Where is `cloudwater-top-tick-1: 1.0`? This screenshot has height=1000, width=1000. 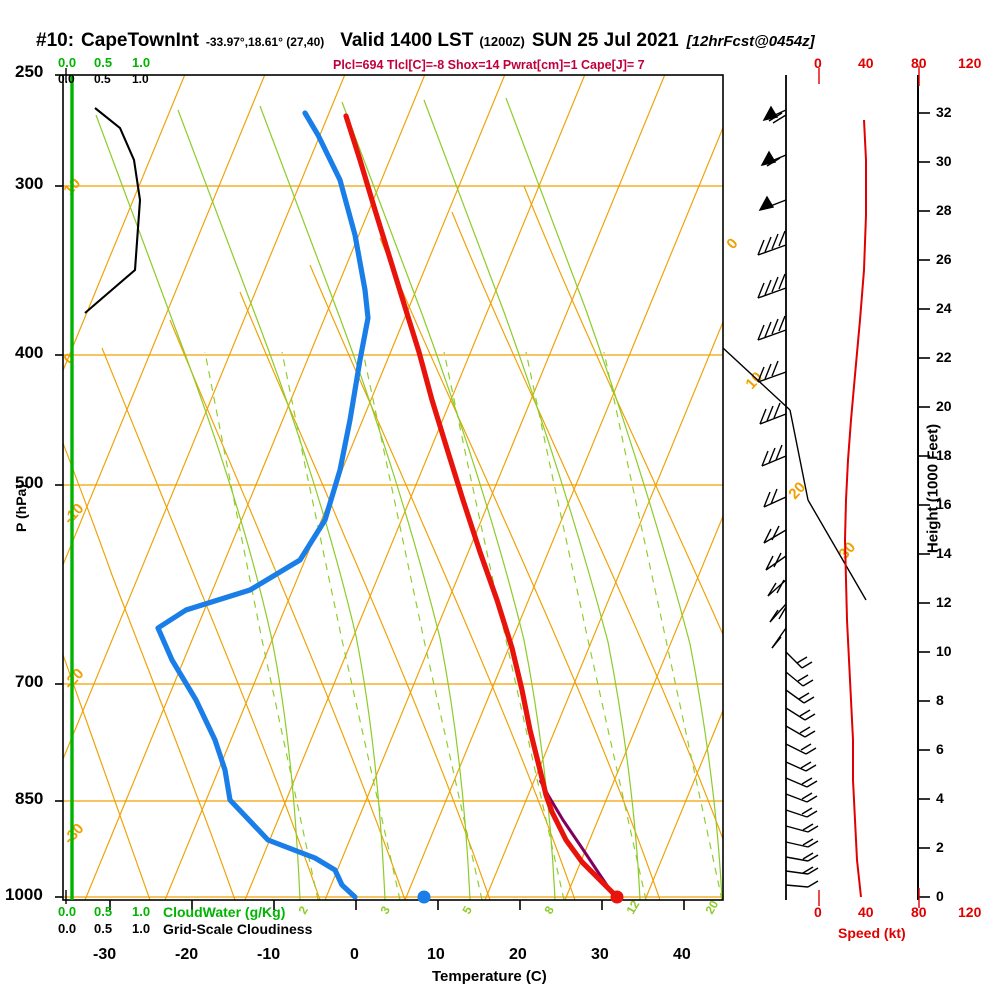 cloudwater-top-tick-1: 1.0 is located at coordinates (141, 62).